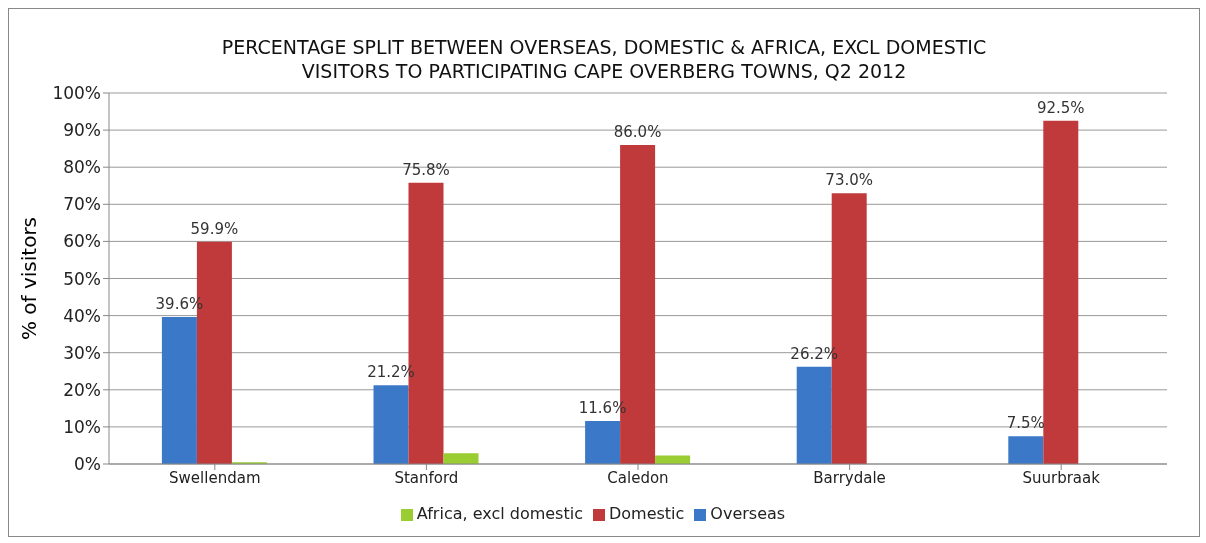 The width and height of the screenshot is (1206, 543). I want to click on x-tick-label: Suurbraak, so click(1061, 477).